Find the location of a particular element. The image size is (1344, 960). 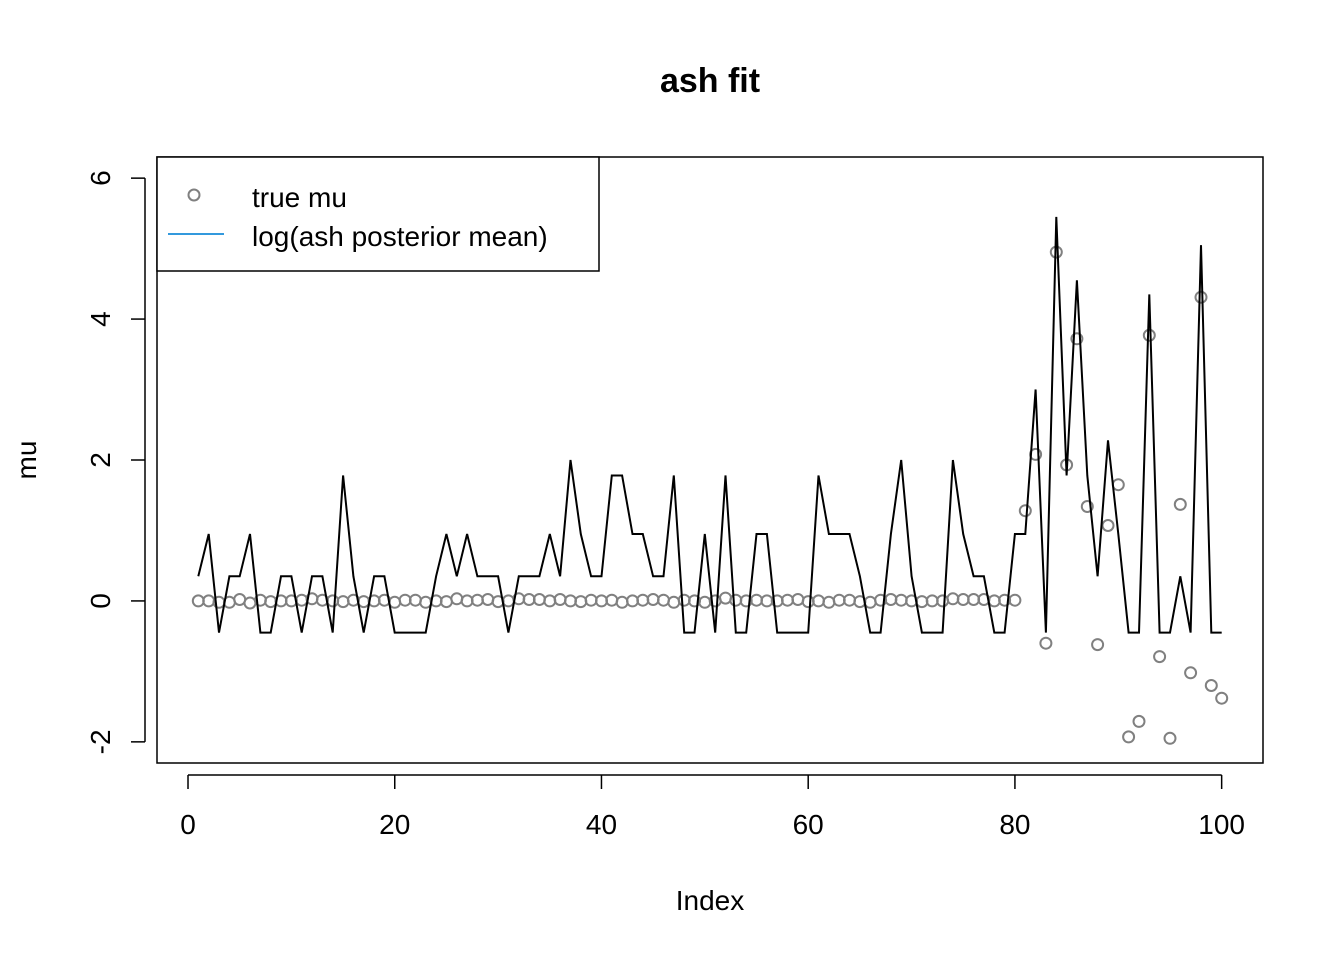

legend-label-posterior-mean: log(ash posterior mean) is located at coordinates (400, 236).